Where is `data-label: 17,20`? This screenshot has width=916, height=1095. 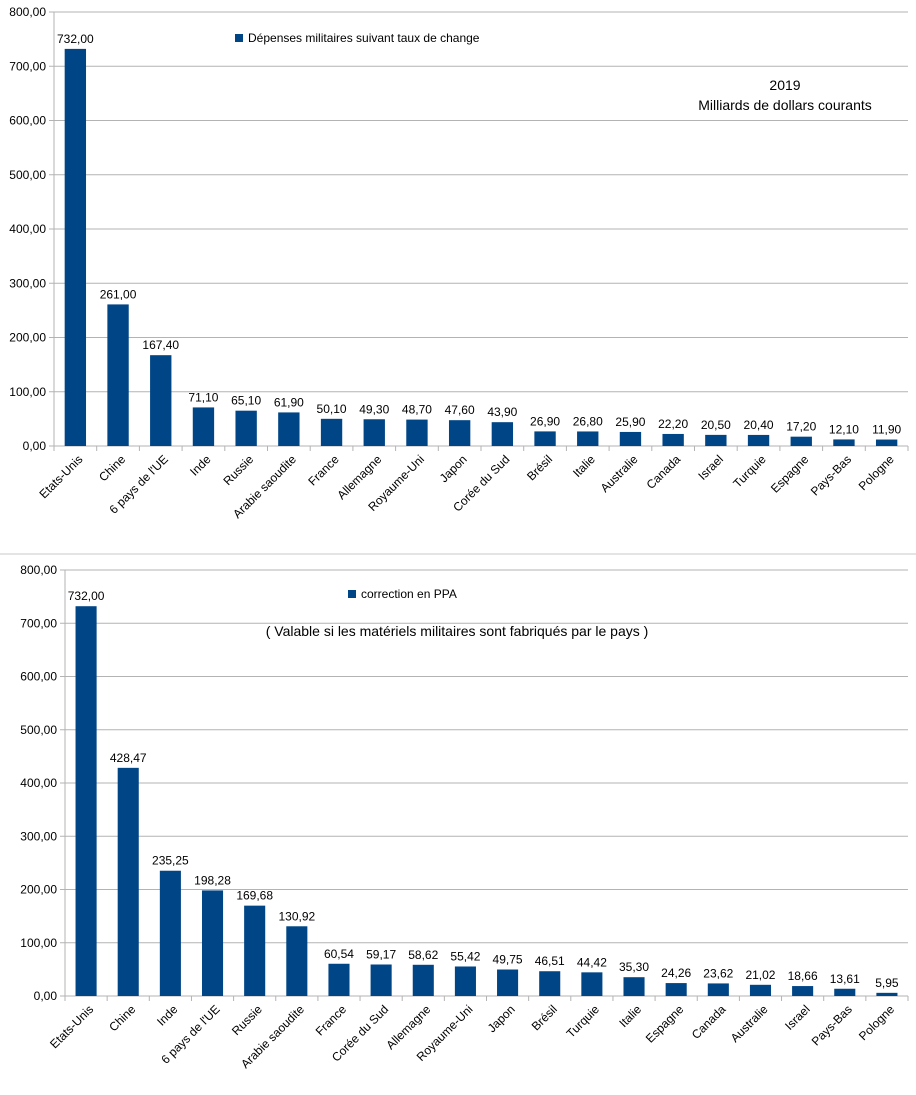 data-label: 17,20 is located at coordinates (801, 427).